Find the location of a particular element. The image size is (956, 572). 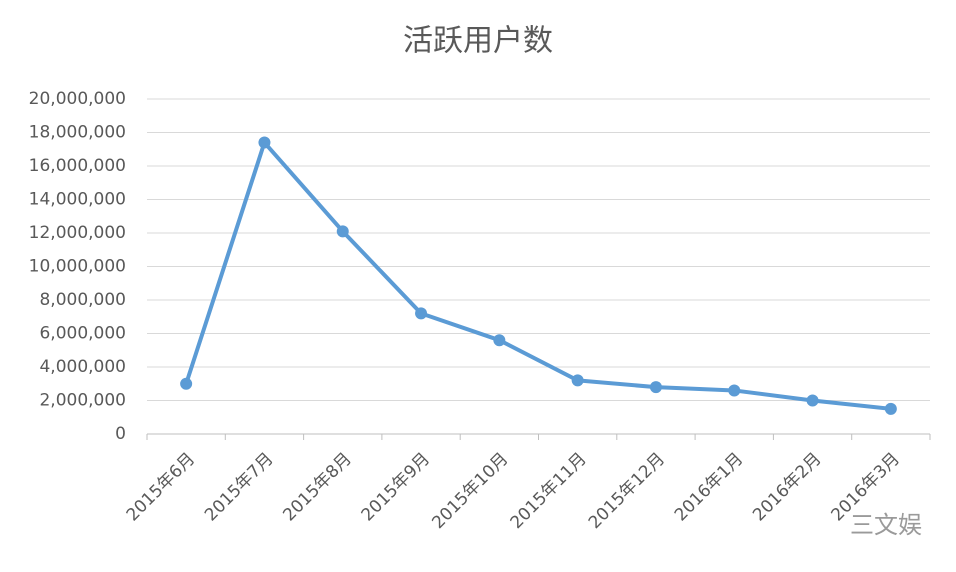

x-tick-label: 2015年12月 is located at coordinates (627, 491).